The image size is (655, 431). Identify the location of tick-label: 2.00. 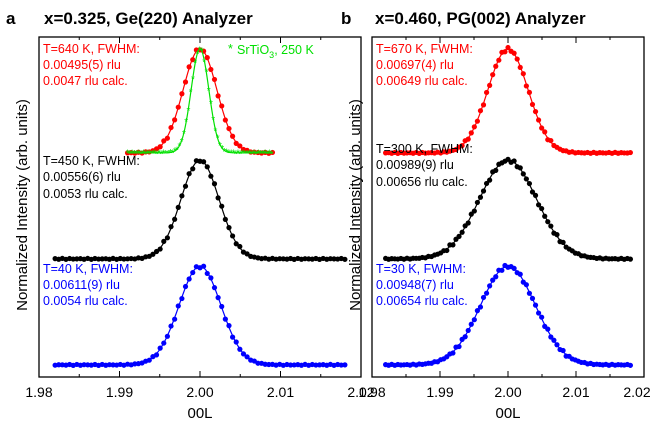
(199, 392).